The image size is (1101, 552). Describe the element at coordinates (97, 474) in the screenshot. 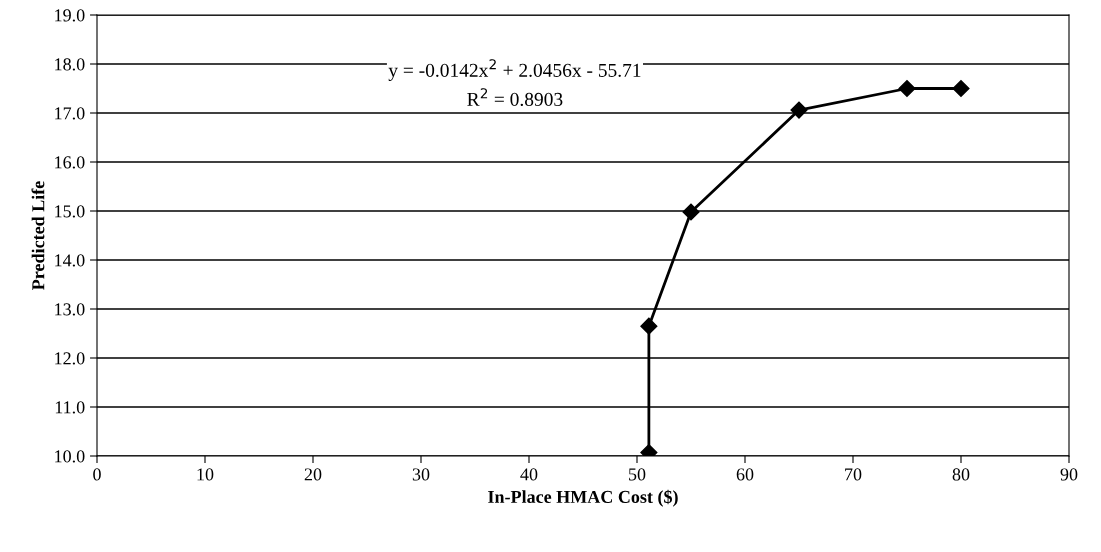

I see `x-tick-label: 0` at that location.